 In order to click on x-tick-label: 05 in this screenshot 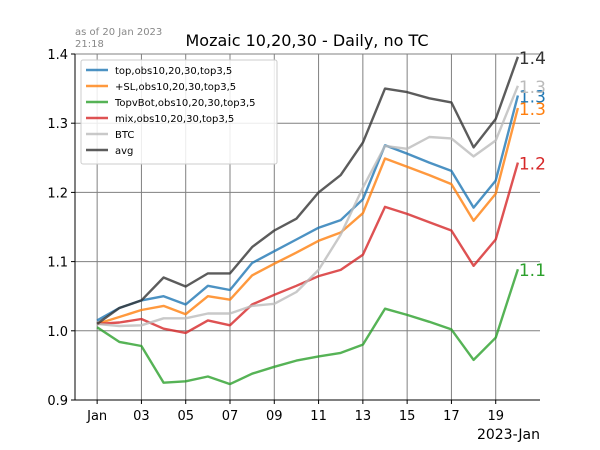, I will do `click(185, 416)`.